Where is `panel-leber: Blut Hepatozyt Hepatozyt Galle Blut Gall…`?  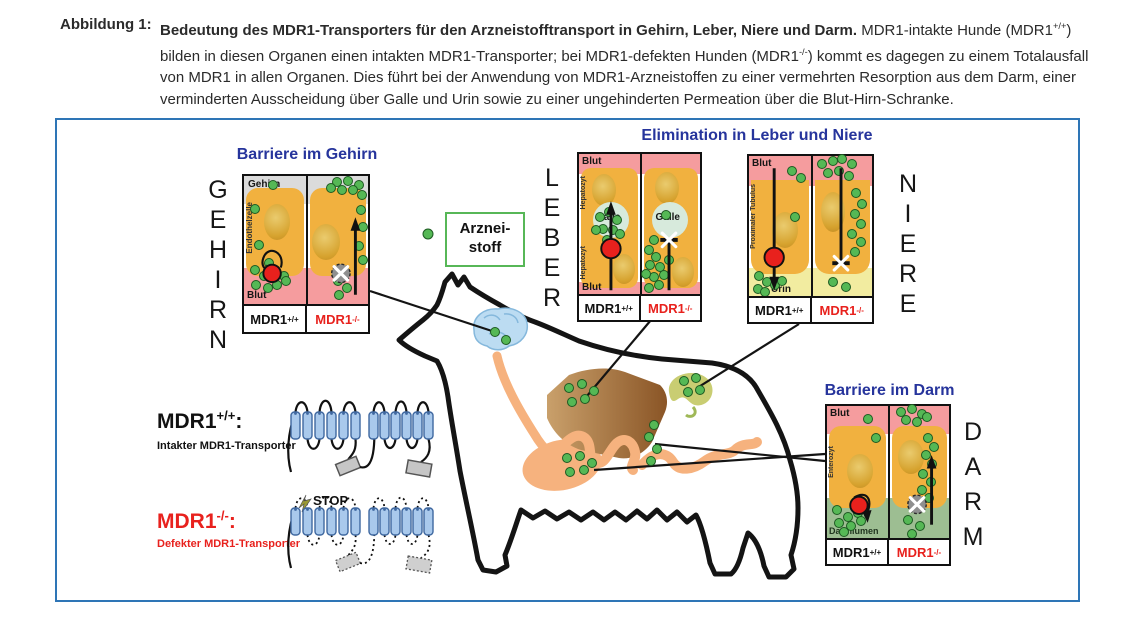 panel-leber: Blut Hepatozyt Hepatozyt Galle Blut Gall… is located at coordinates (639, 237).